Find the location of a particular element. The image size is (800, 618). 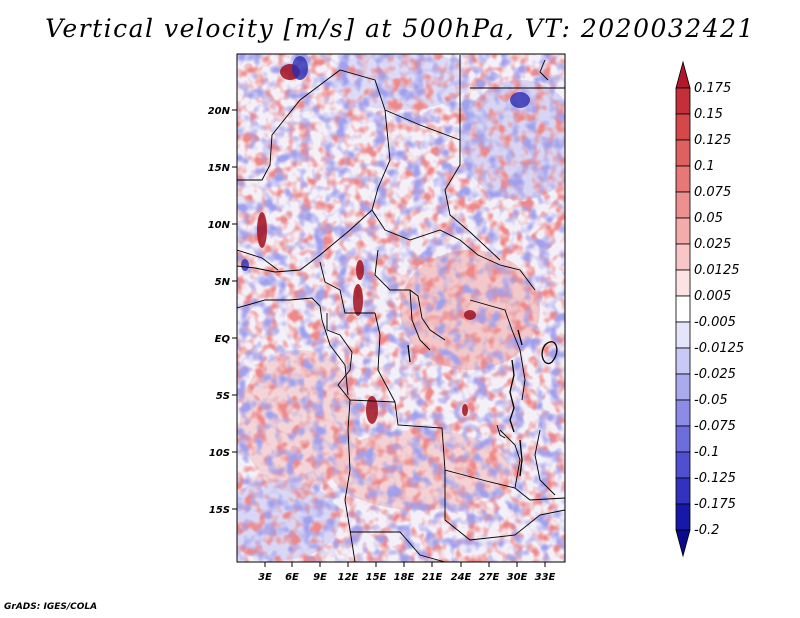

colorbar-label: 0.1 is located at coordinates (704, 166).